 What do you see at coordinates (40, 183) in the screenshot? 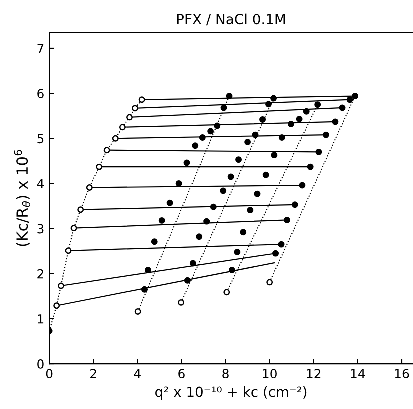
I see `y-tick-label: 4` at bounding box center [40, 183].